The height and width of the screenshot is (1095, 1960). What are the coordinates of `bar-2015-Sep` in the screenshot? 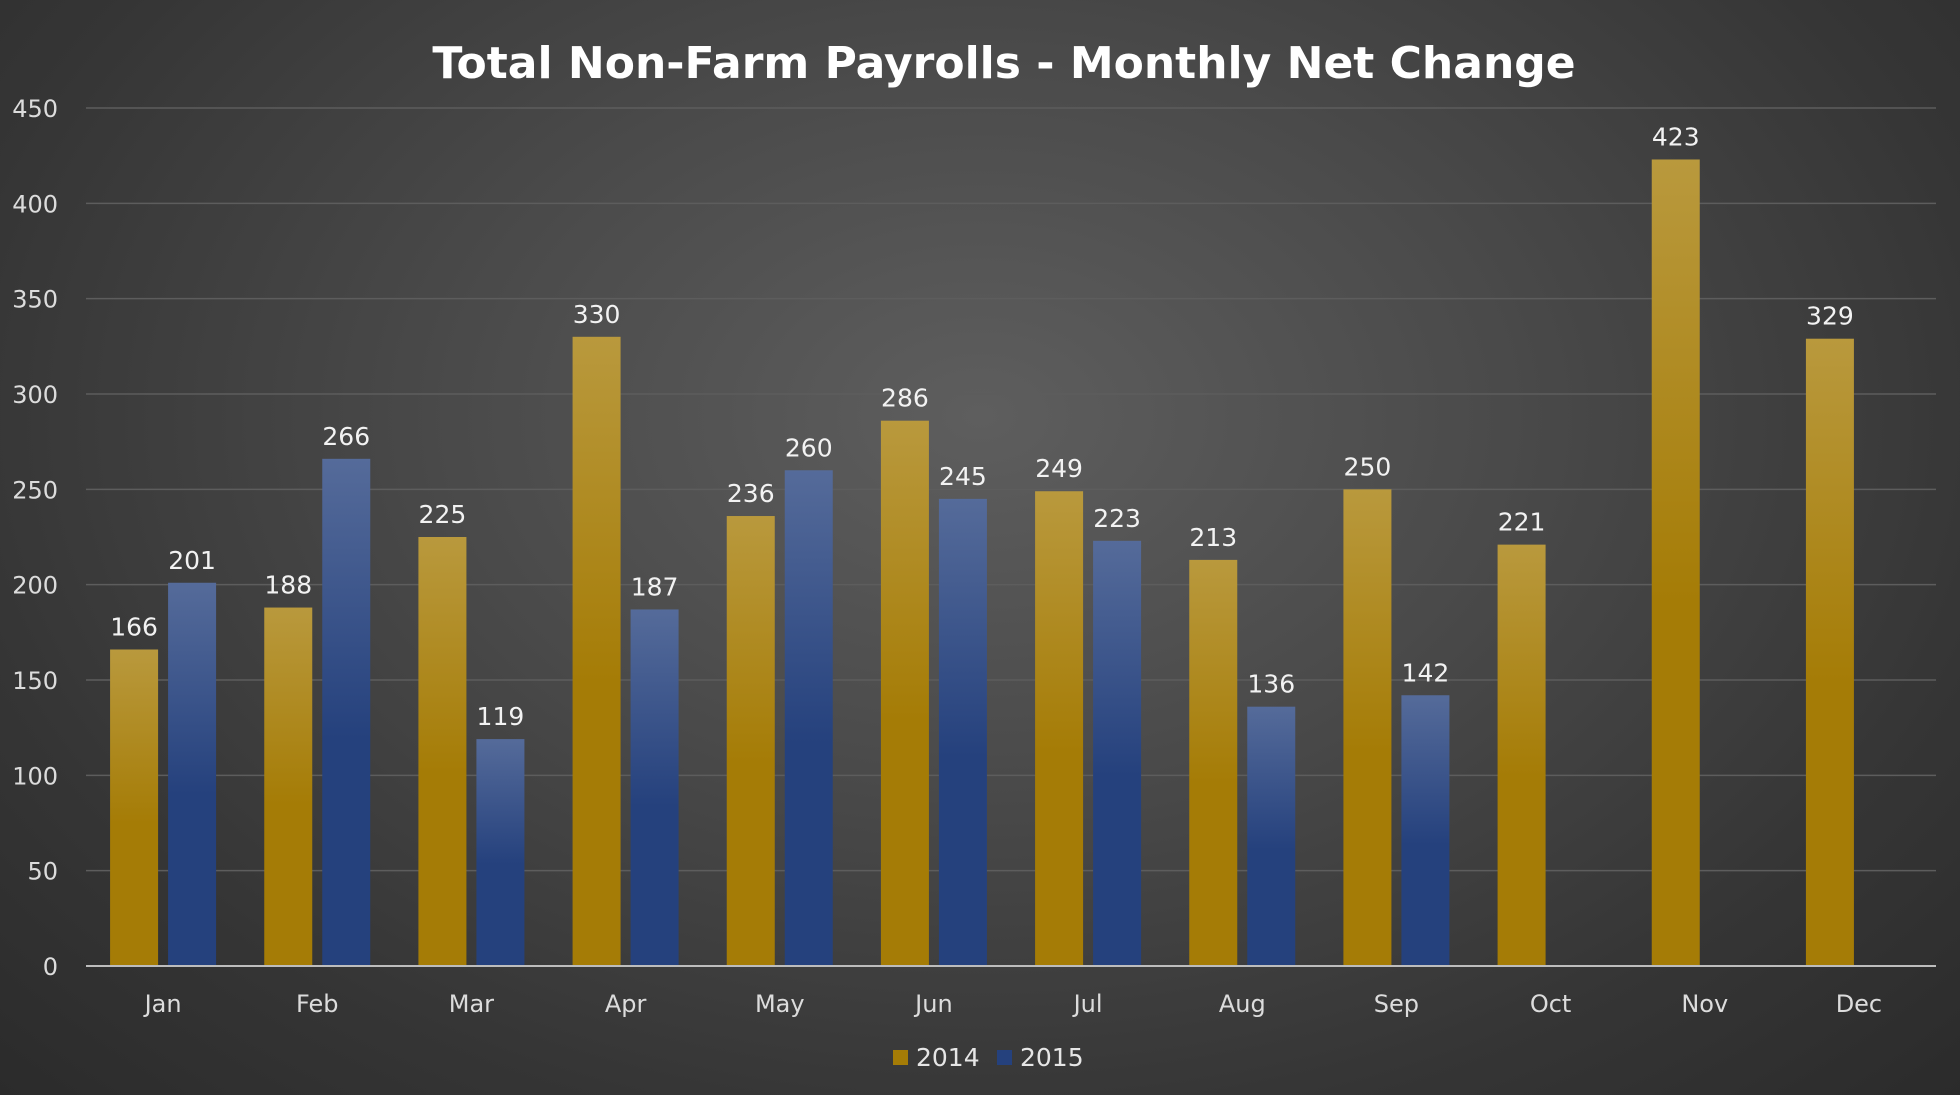 It's located at (1425, 830).